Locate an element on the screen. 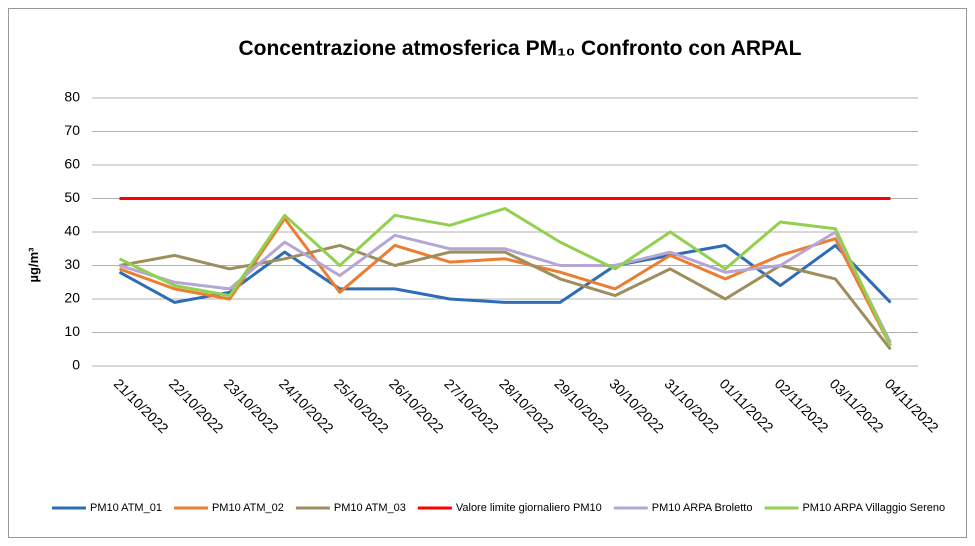  y-tick-label: 50 is located at coordinates (72, 197).